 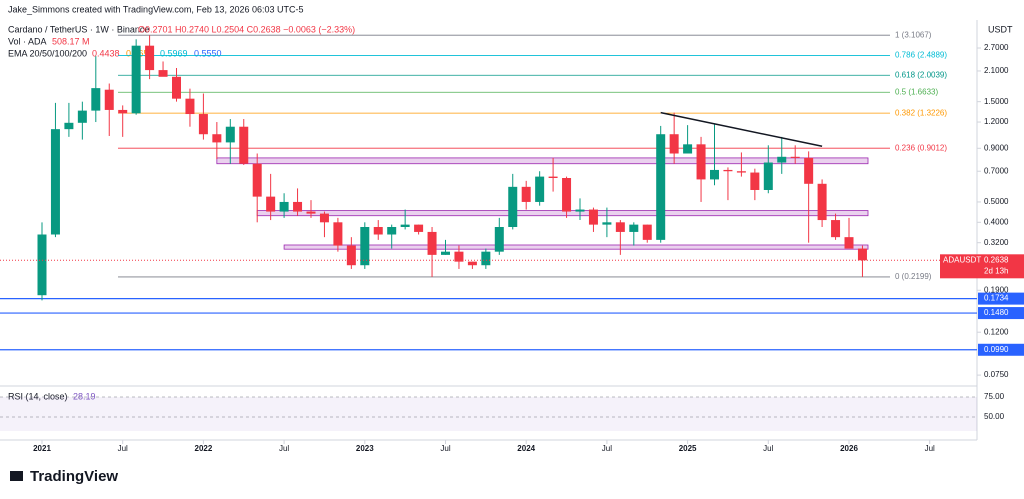 What do you see at coordinates (996, 70) in the screenshot?
I see `y-tick-label: 2.1000` at bounding box center [996, 70].